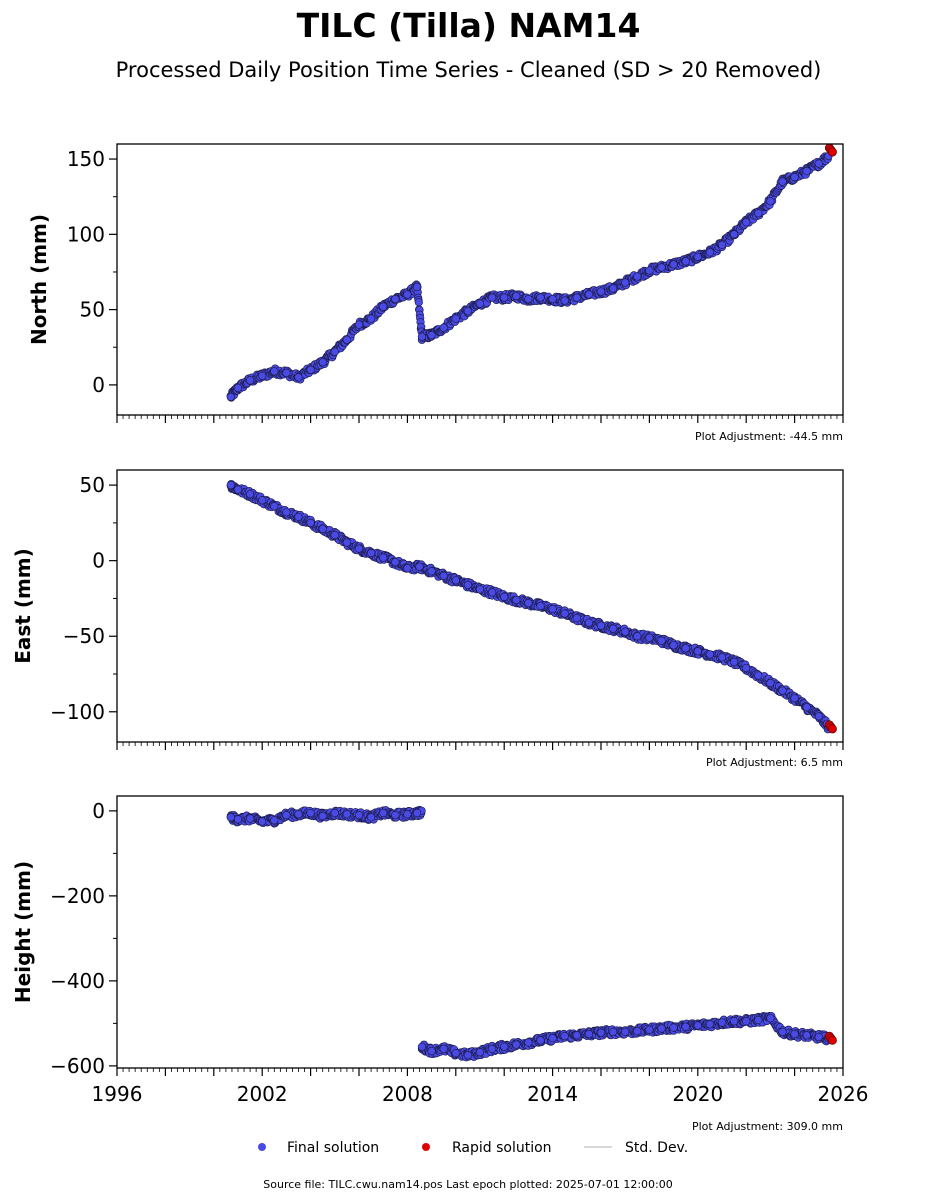 The image size is (937, 1200). Describe the element at coordinates (832, 1040) in the screenshot. I see `rapid-point` at that location.